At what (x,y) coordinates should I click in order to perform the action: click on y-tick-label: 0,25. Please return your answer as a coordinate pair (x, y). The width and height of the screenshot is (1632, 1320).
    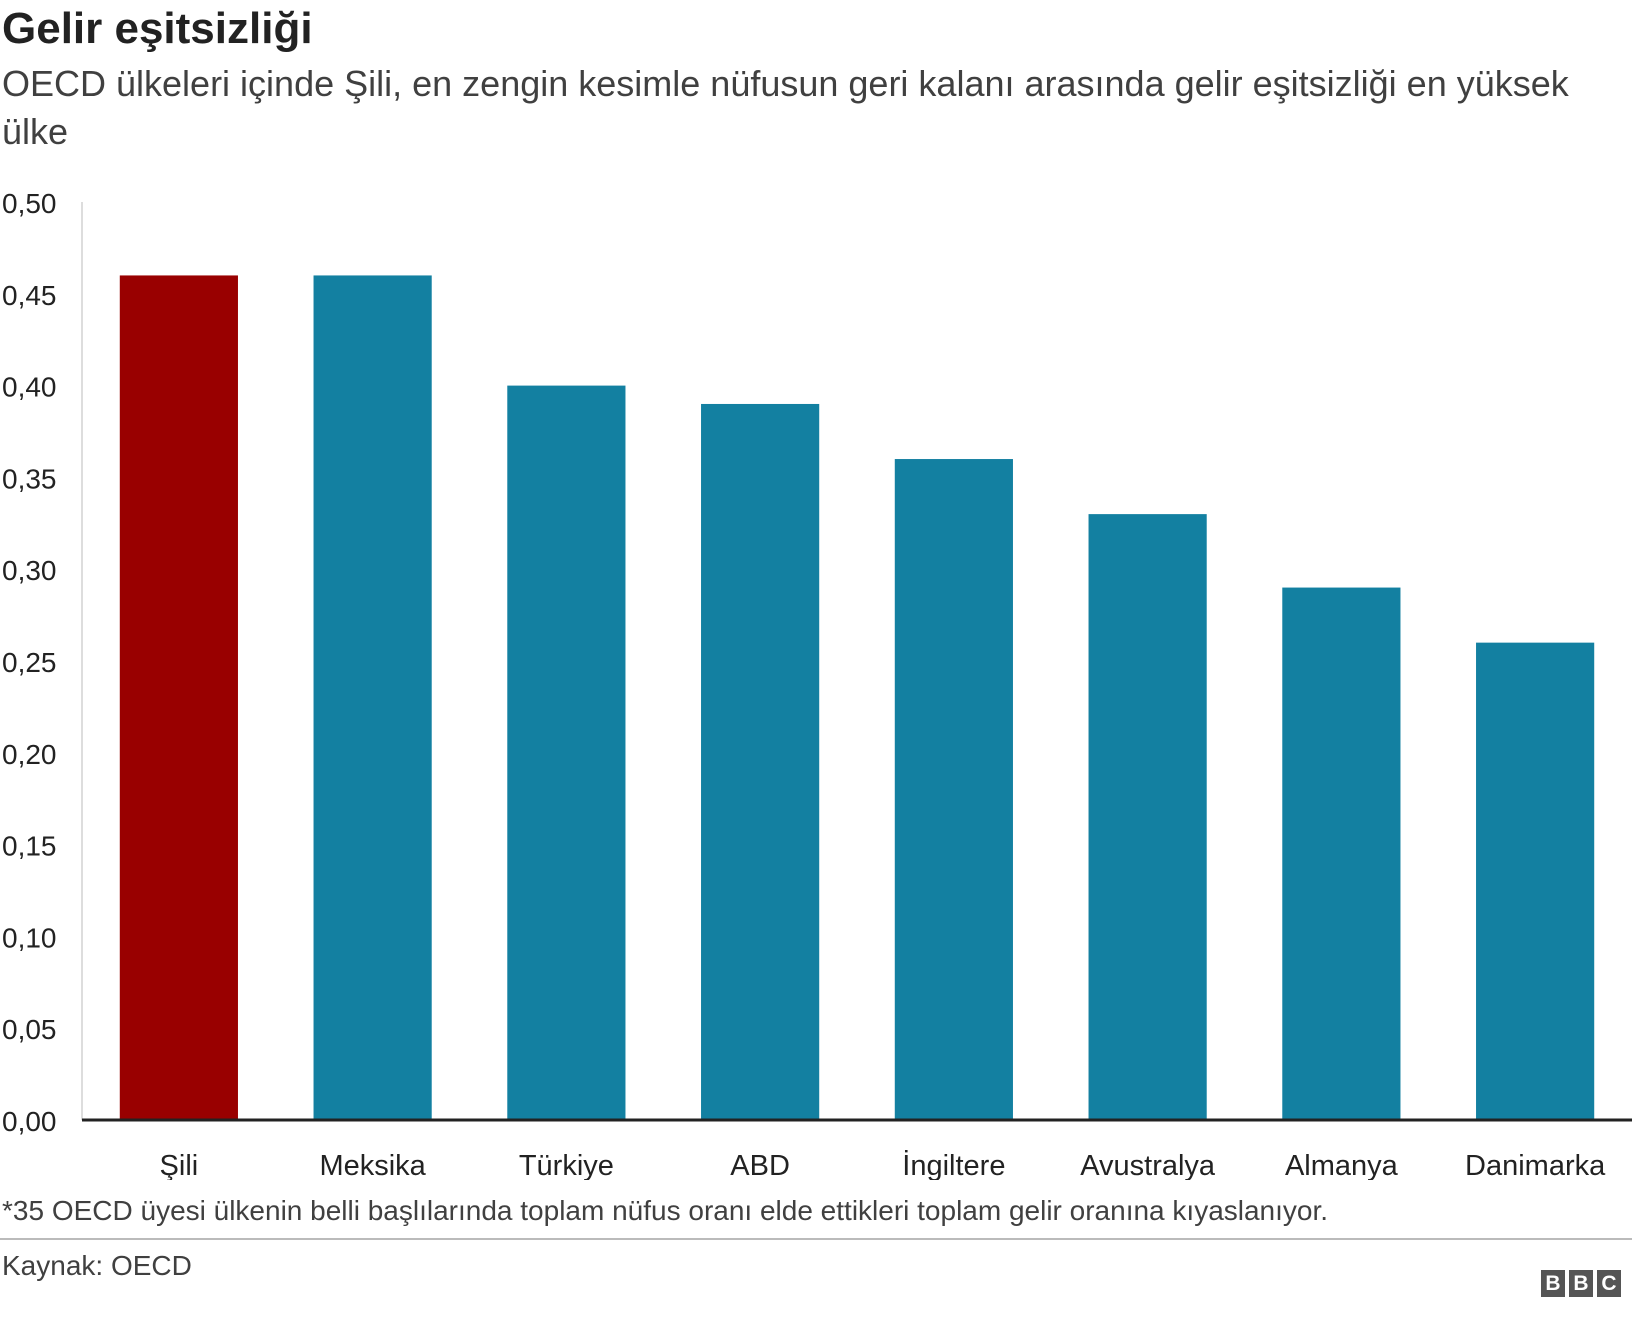
    Looking at the image, I should click on (29, 662).